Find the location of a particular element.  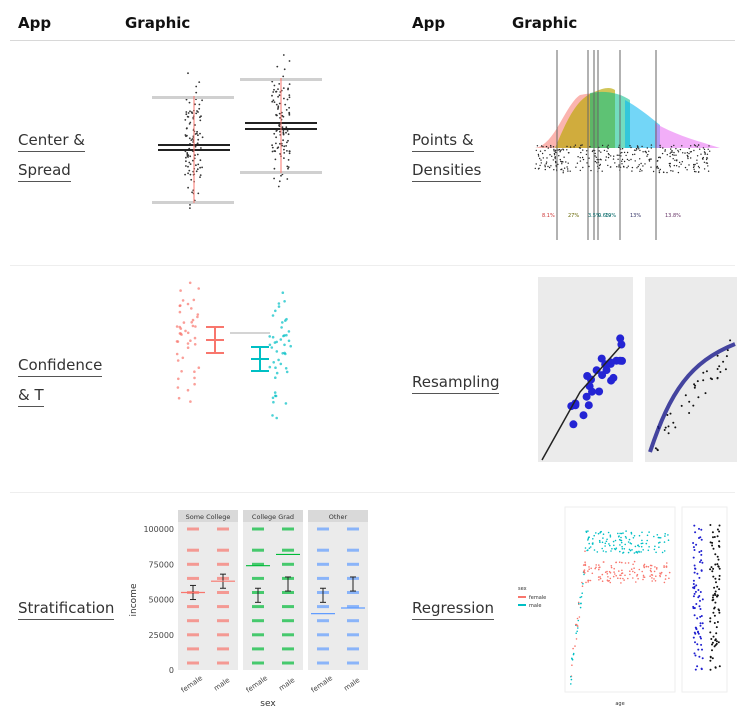

app-points-densities-line2: Densities is located at coordinates (447, 171).